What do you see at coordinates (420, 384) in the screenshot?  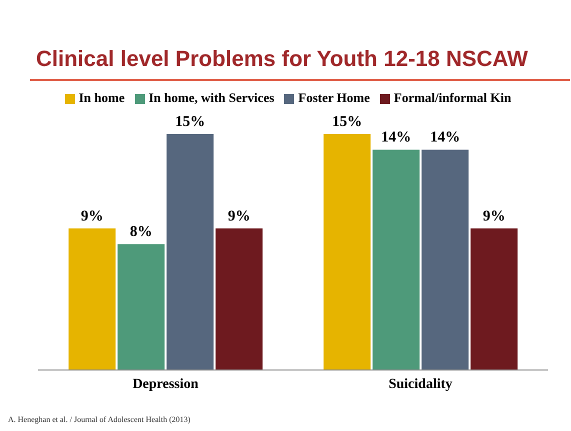 I see `x-tick-label: Suicidality` at bounding box center [420, 384].